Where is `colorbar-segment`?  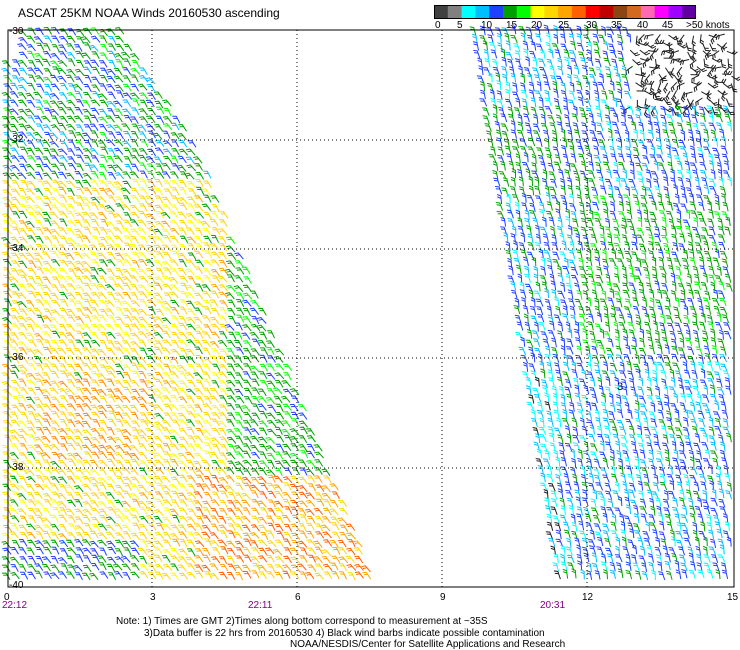 colorbar-segment is located at coordinates (675, 12).